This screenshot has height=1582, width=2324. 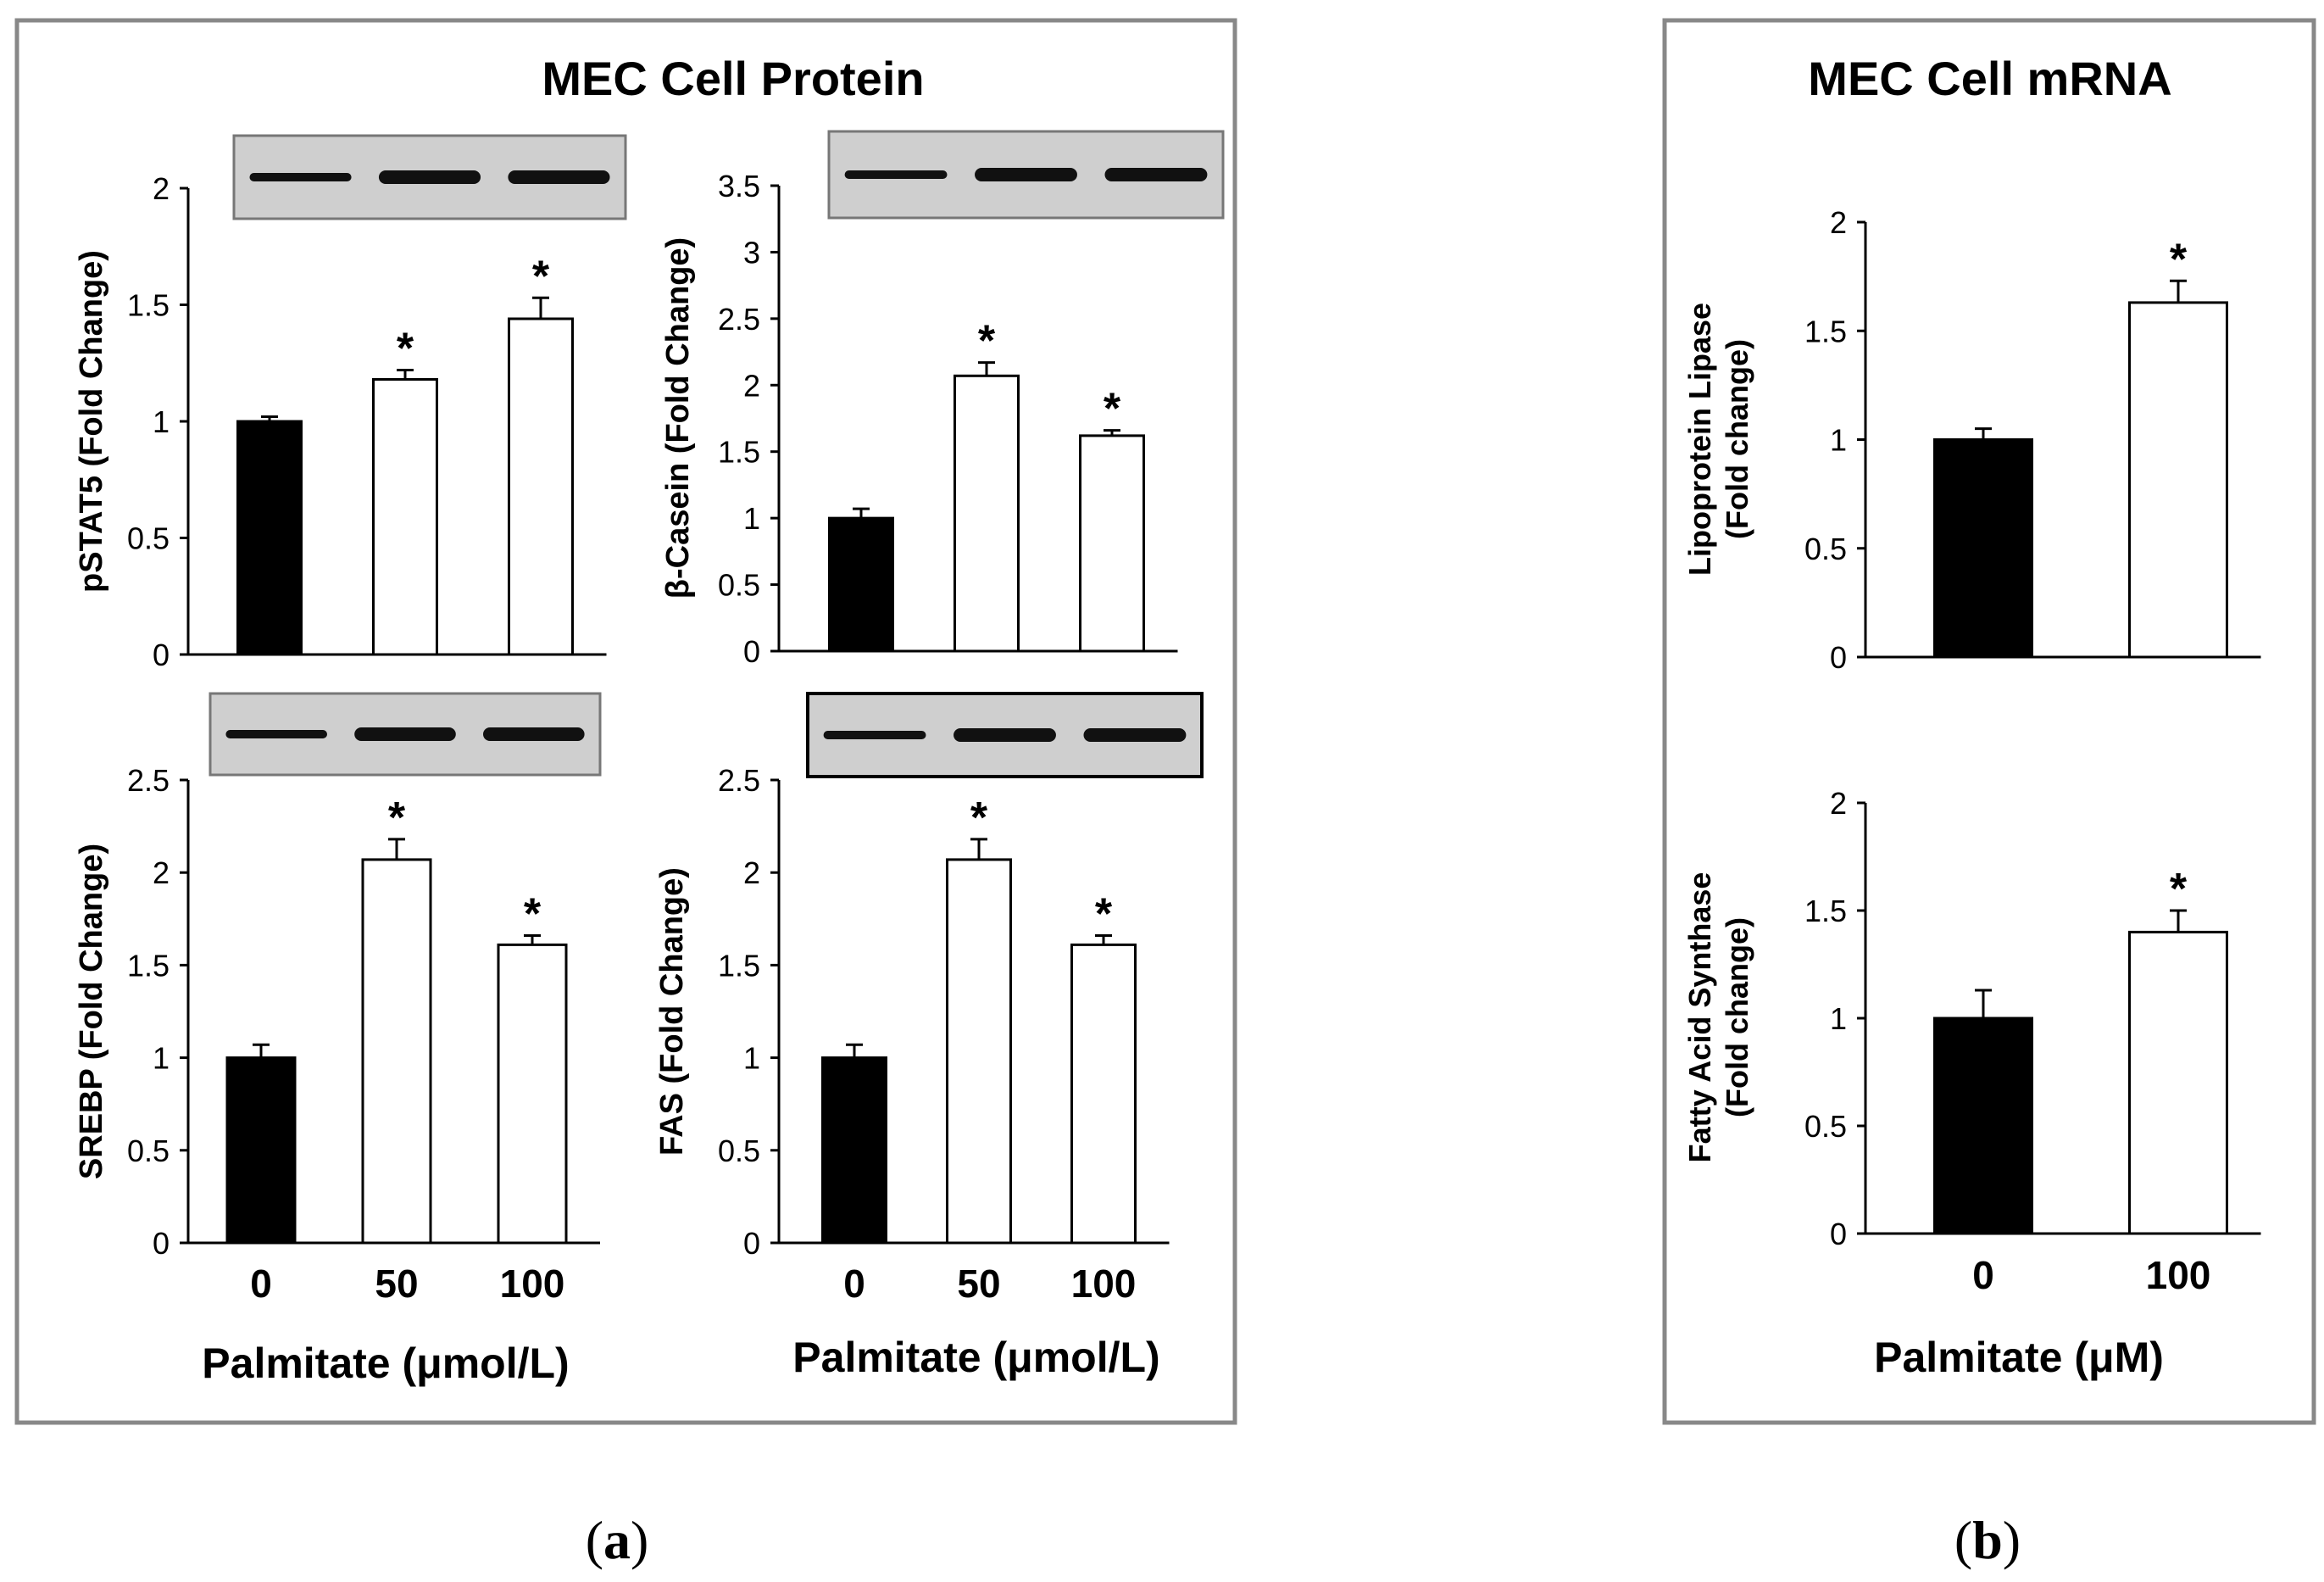 What do you see at coordinates (261, 1284) in the screenshot?
I see `srebp-x-tick-label: 0` at bounding box center [261, 1284].